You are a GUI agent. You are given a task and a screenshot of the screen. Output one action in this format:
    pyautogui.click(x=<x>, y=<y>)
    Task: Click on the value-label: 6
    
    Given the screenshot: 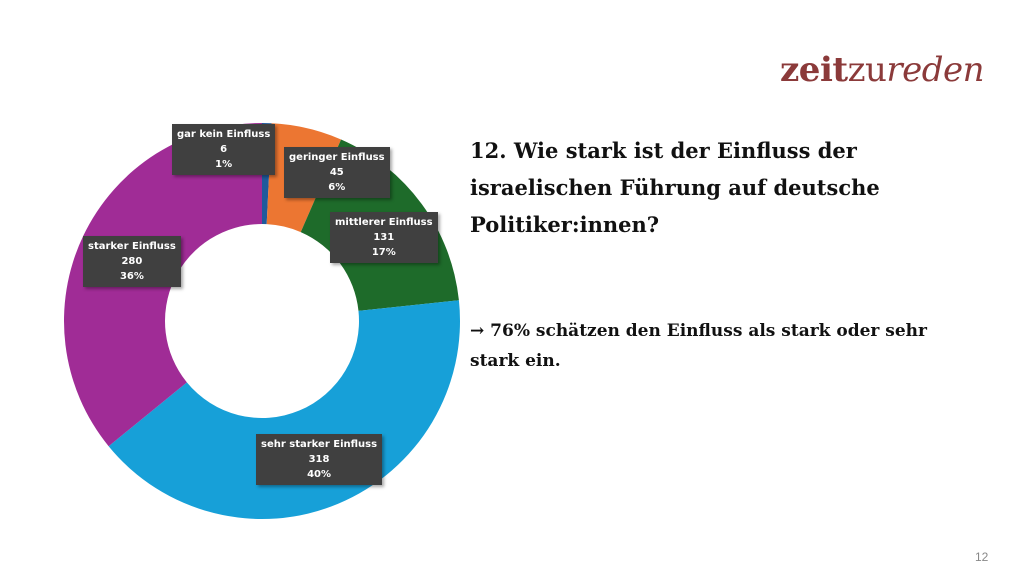 What is the action you would take?
    pyautogui.click(x=224, y=149)
    